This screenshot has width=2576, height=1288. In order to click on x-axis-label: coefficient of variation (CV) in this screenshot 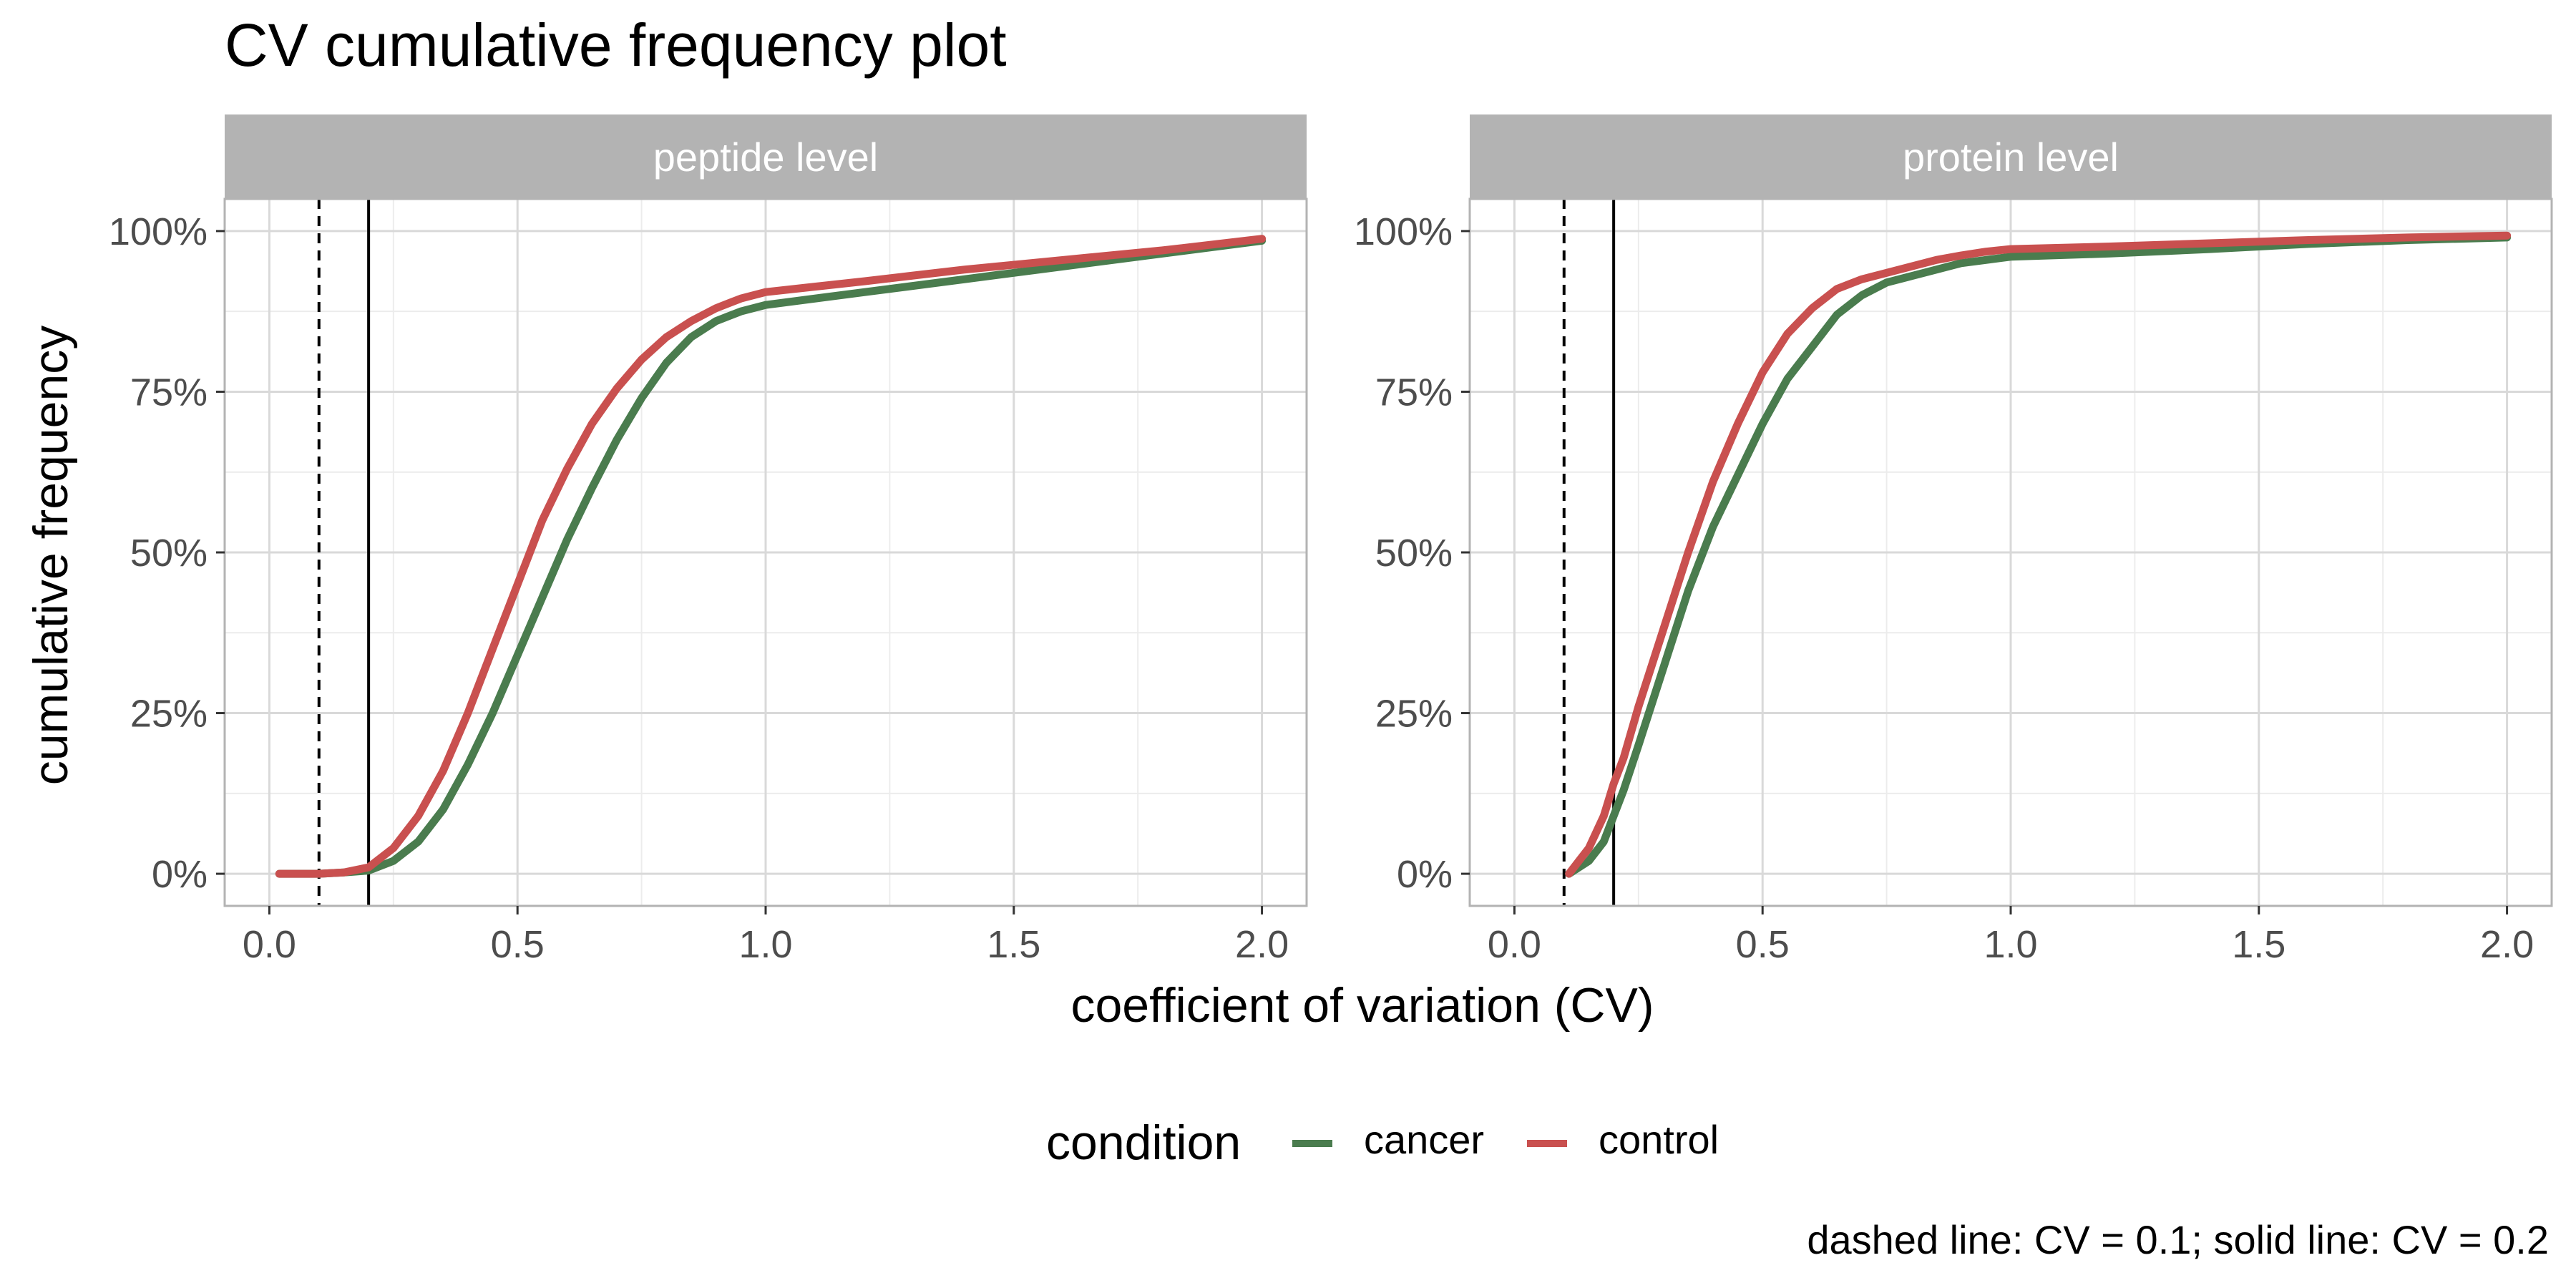, I will do `click(1362, 1005)`.